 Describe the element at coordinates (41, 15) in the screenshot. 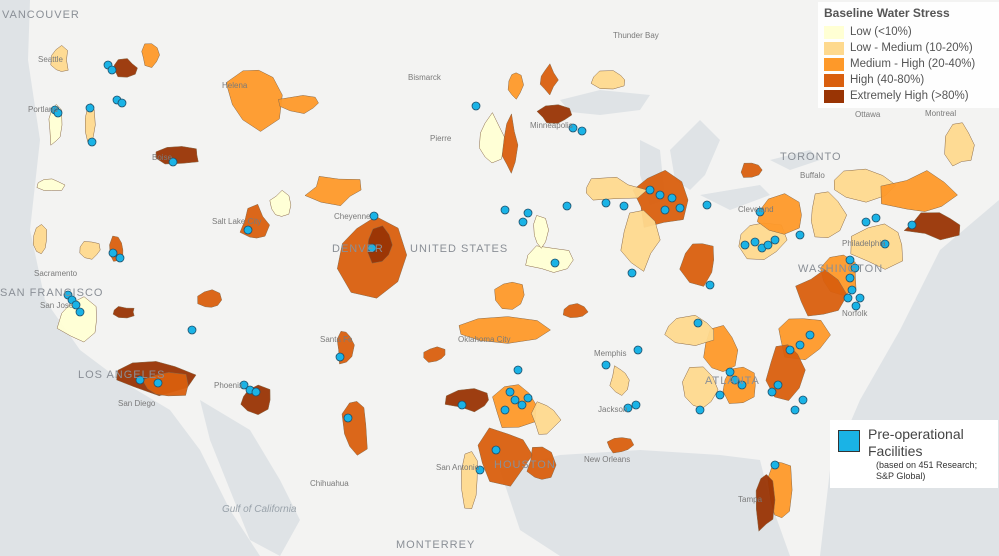

I see `place-label: VANCOUVER` at that location.